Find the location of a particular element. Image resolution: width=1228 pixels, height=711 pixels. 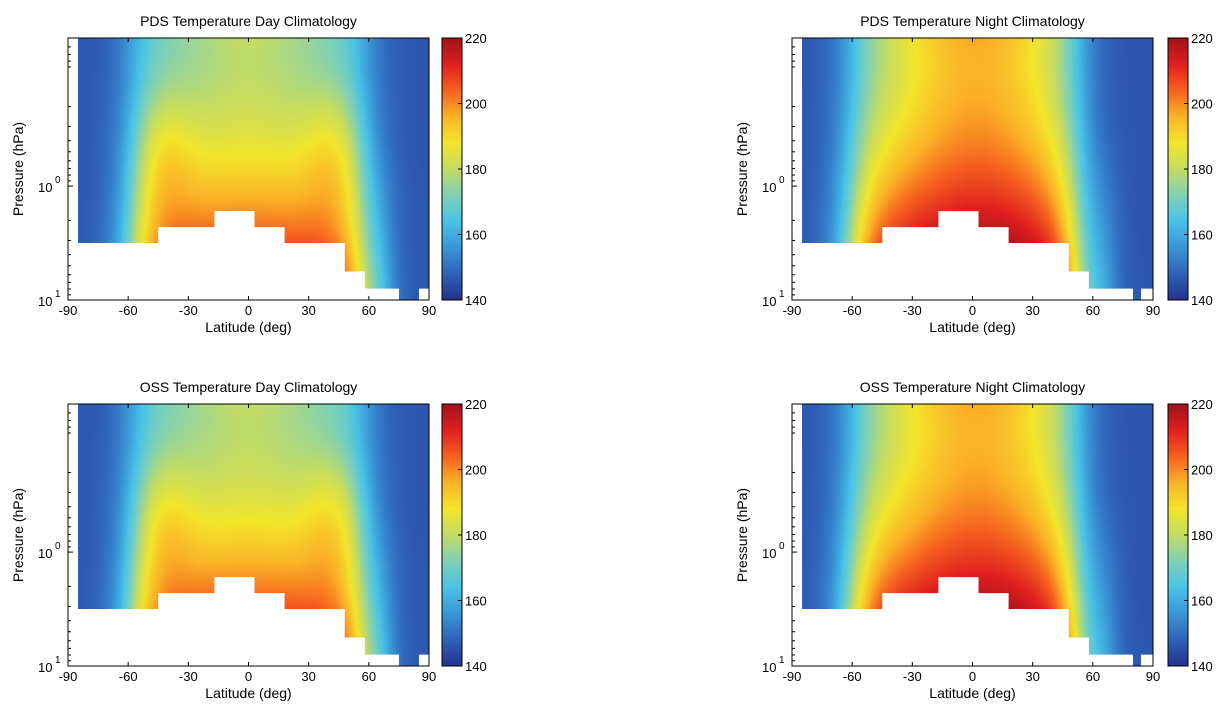

chart-title: PDS Temperature Night Climatology is located at coordinates (972, 21).